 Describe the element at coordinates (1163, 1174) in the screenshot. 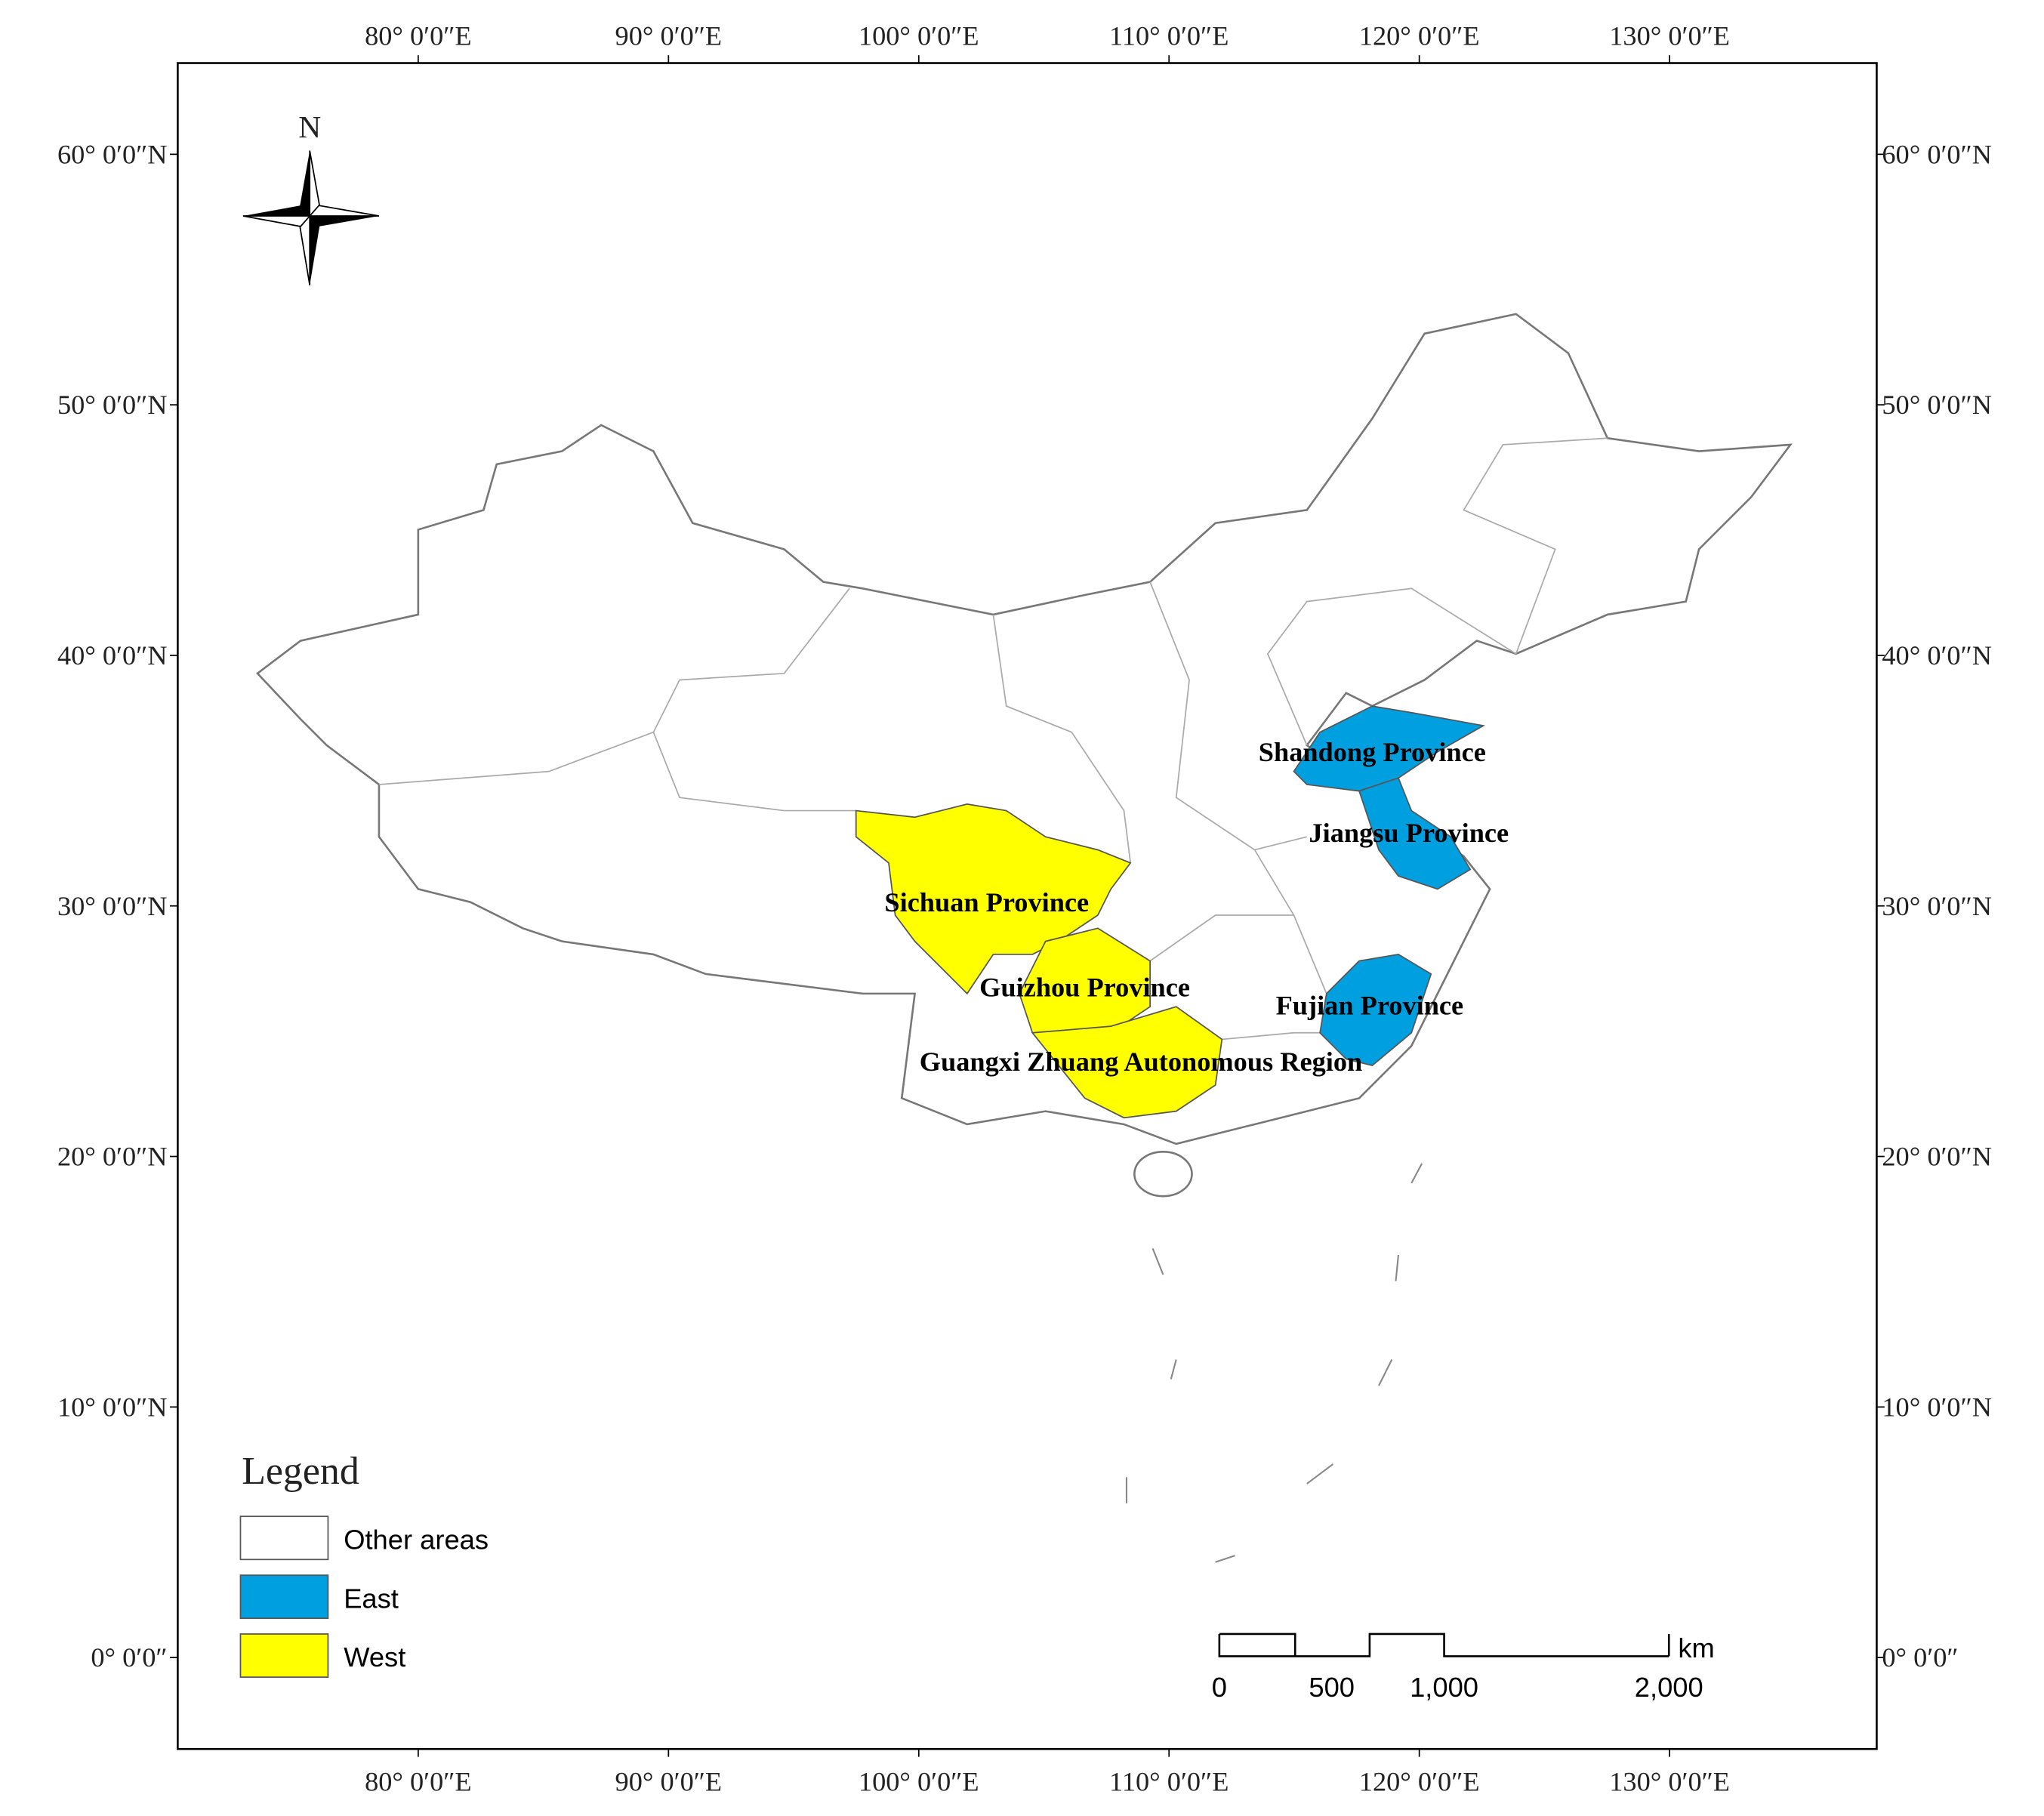

I see `island` at that location.